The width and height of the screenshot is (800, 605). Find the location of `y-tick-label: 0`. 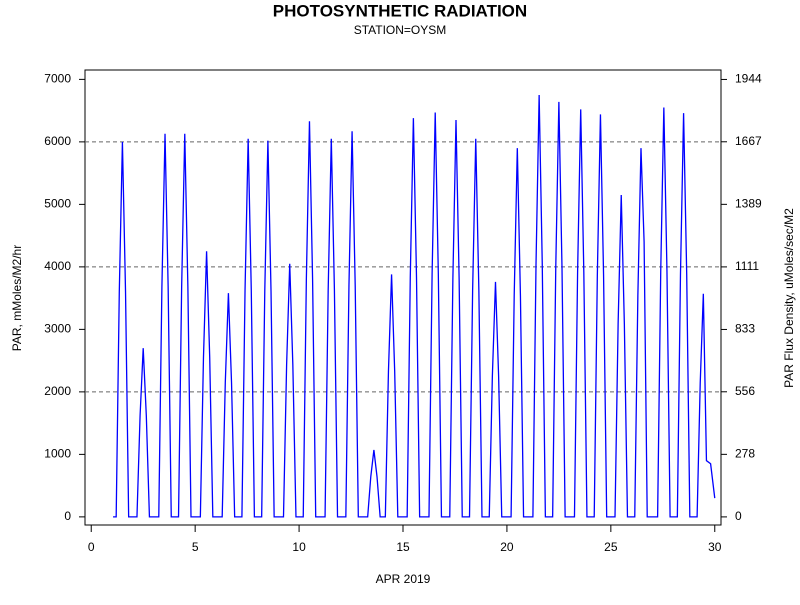

y-tick-label: 0 is located at coordinates (67, 516).